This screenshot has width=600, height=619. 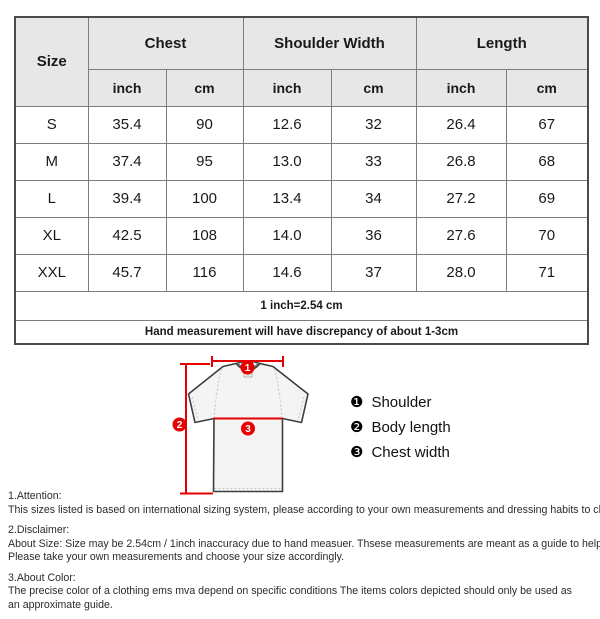 I want to click on legend-item-chest-width: ❸ Chest width, so click(x=400, y=452).